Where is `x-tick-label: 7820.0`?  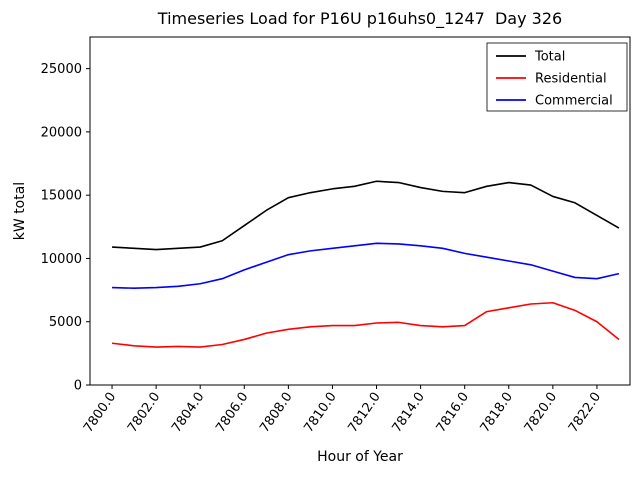
x-tick-label: 7820.0 is located at coordinates (541, 413).